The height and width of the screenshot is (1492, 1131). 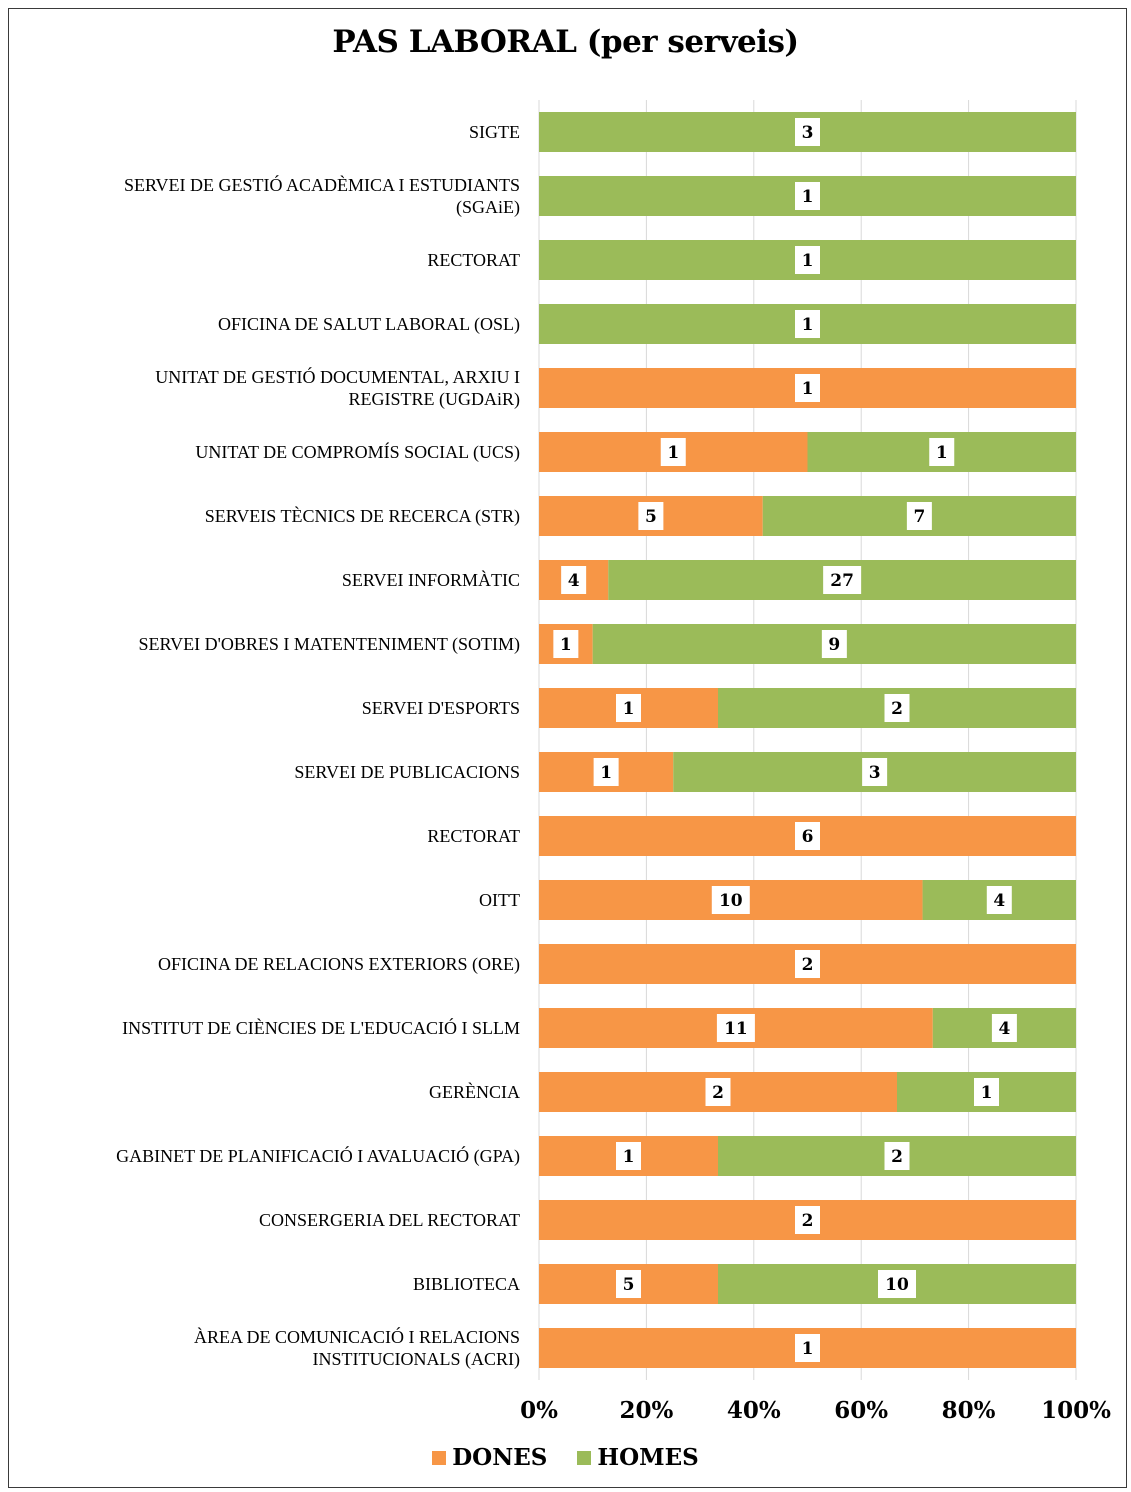 I want to click on legend-item-homes: HOMES, so click(x=638, y=1457).